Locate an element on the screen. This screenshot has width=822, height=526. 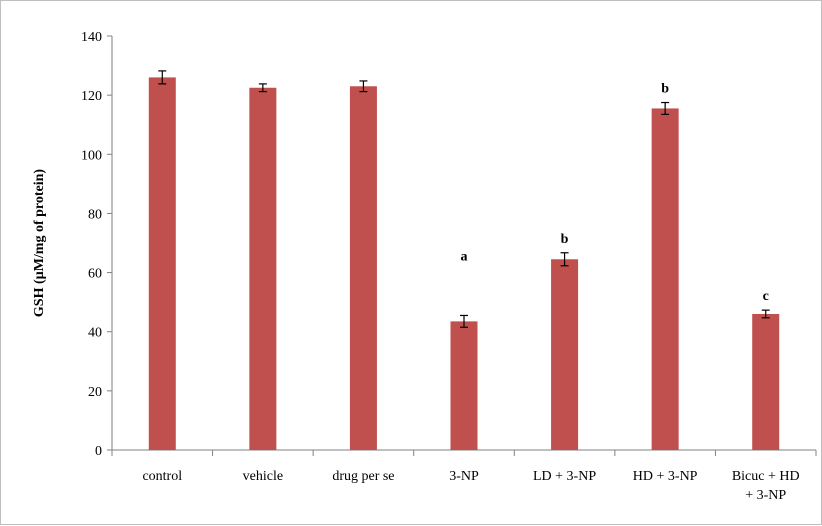
x-tick-label: drug per se is located at coordinates (363, 476).